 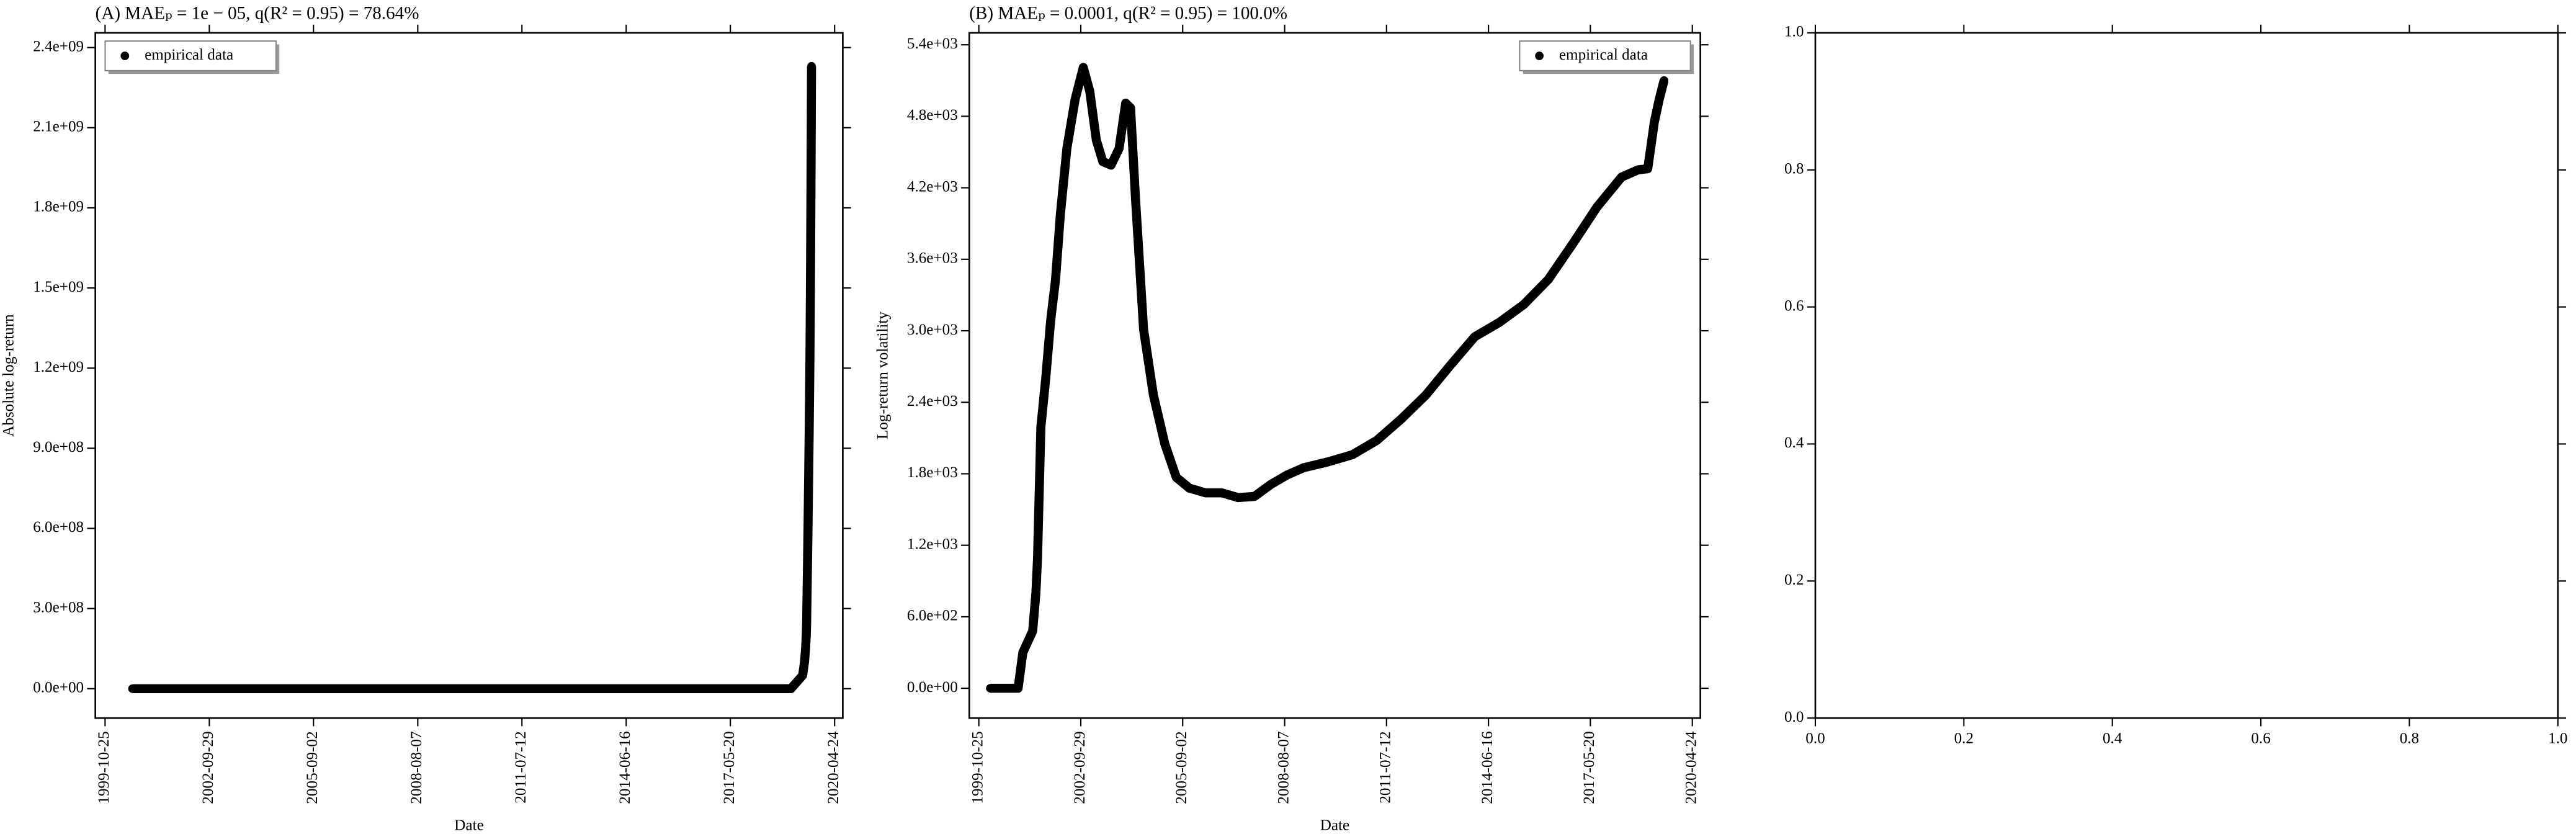 I want to click on x-tick-label: 0.2, so click(x=1964, y=739).